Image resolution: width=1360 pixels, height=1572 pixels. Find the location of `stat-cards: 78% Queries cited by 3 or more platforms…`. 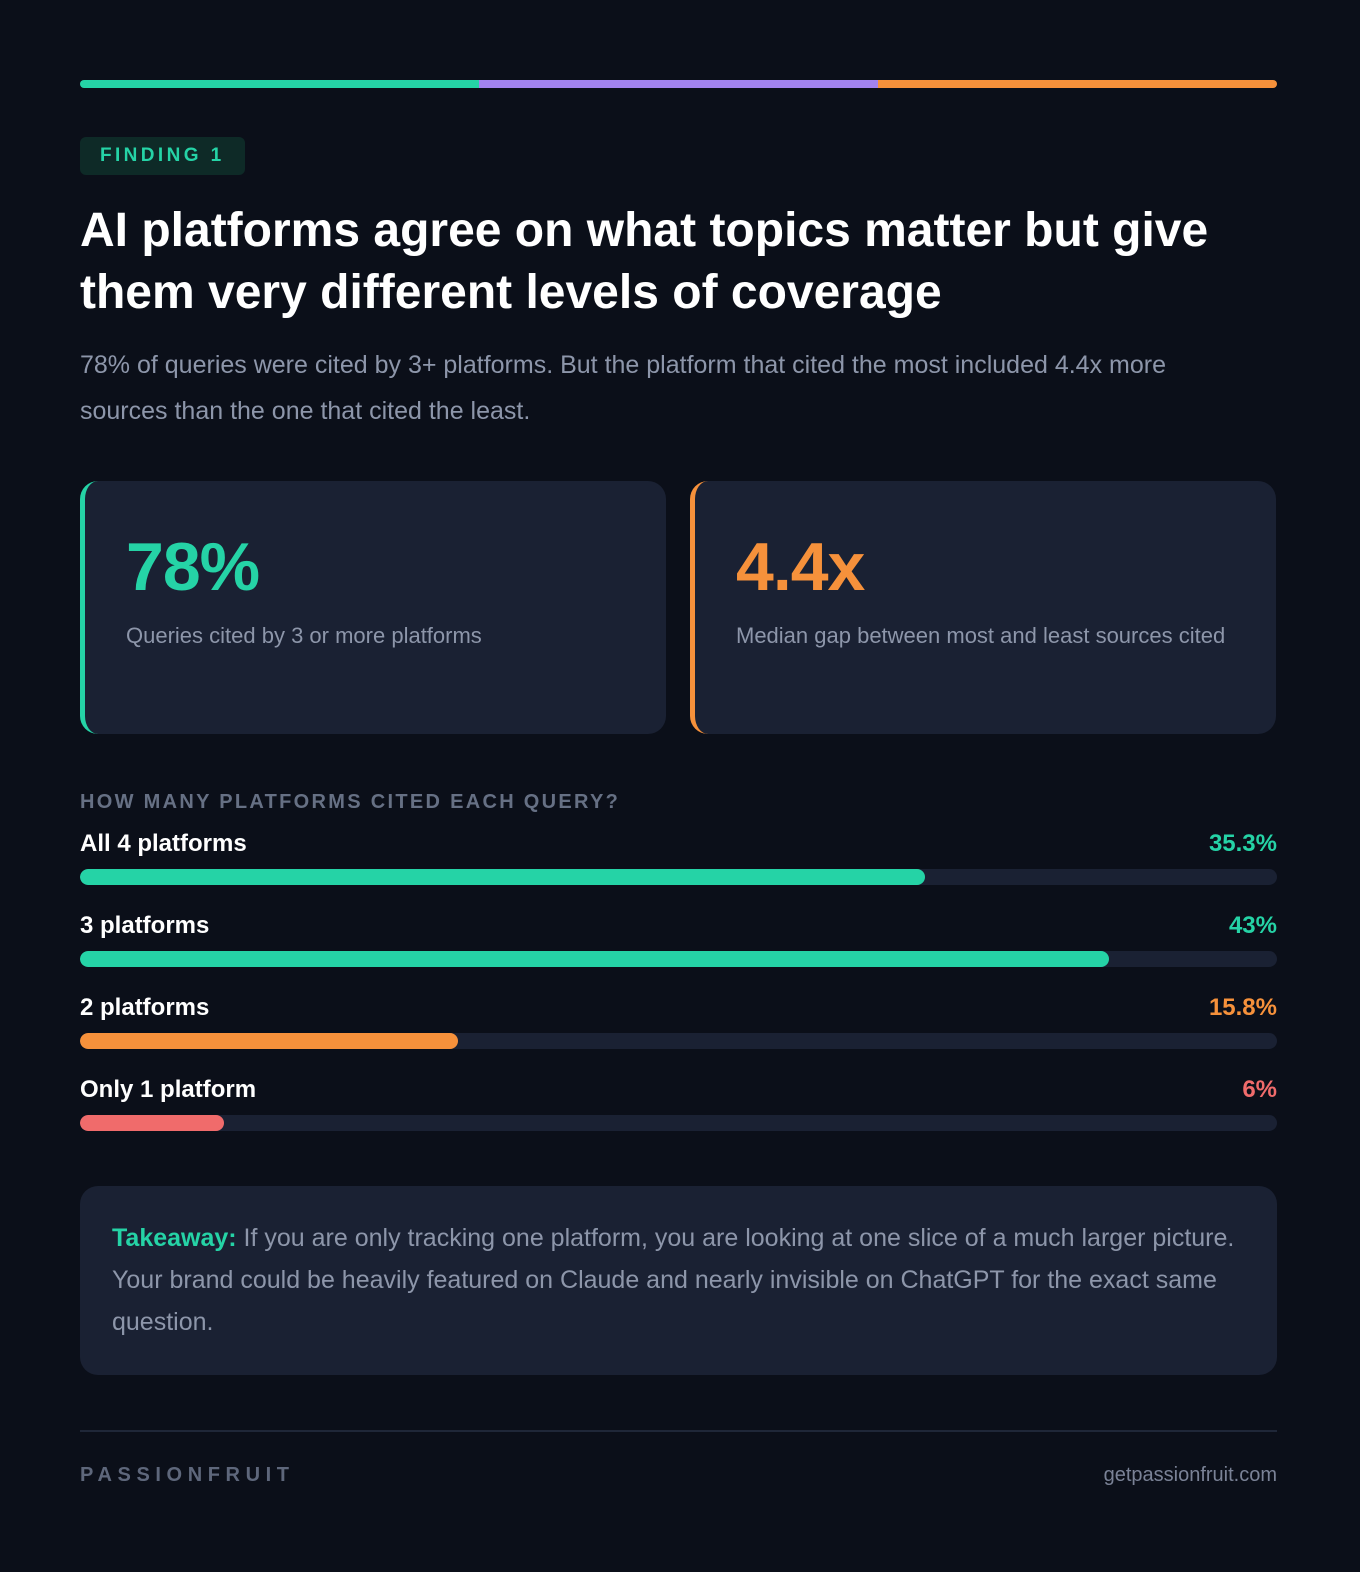

stat-cards: 78% Queries cited by 3 or more platforms… is located at coordinates (678, 607).